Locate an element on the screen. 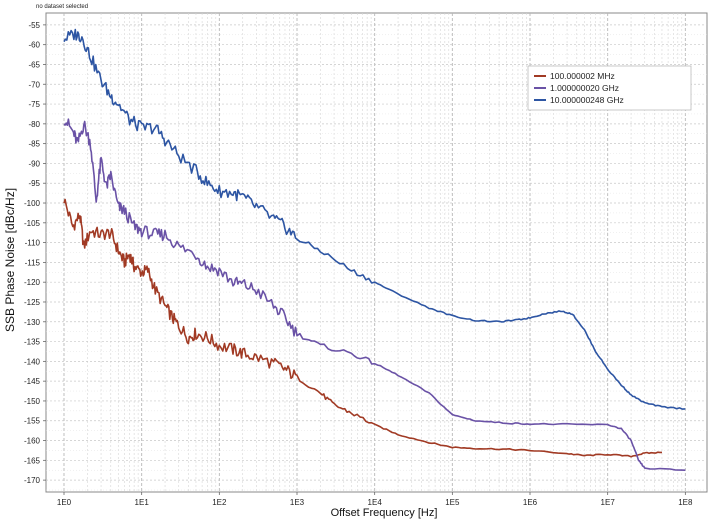  y-tick-label: -55 is located at coordinates (34, 25).